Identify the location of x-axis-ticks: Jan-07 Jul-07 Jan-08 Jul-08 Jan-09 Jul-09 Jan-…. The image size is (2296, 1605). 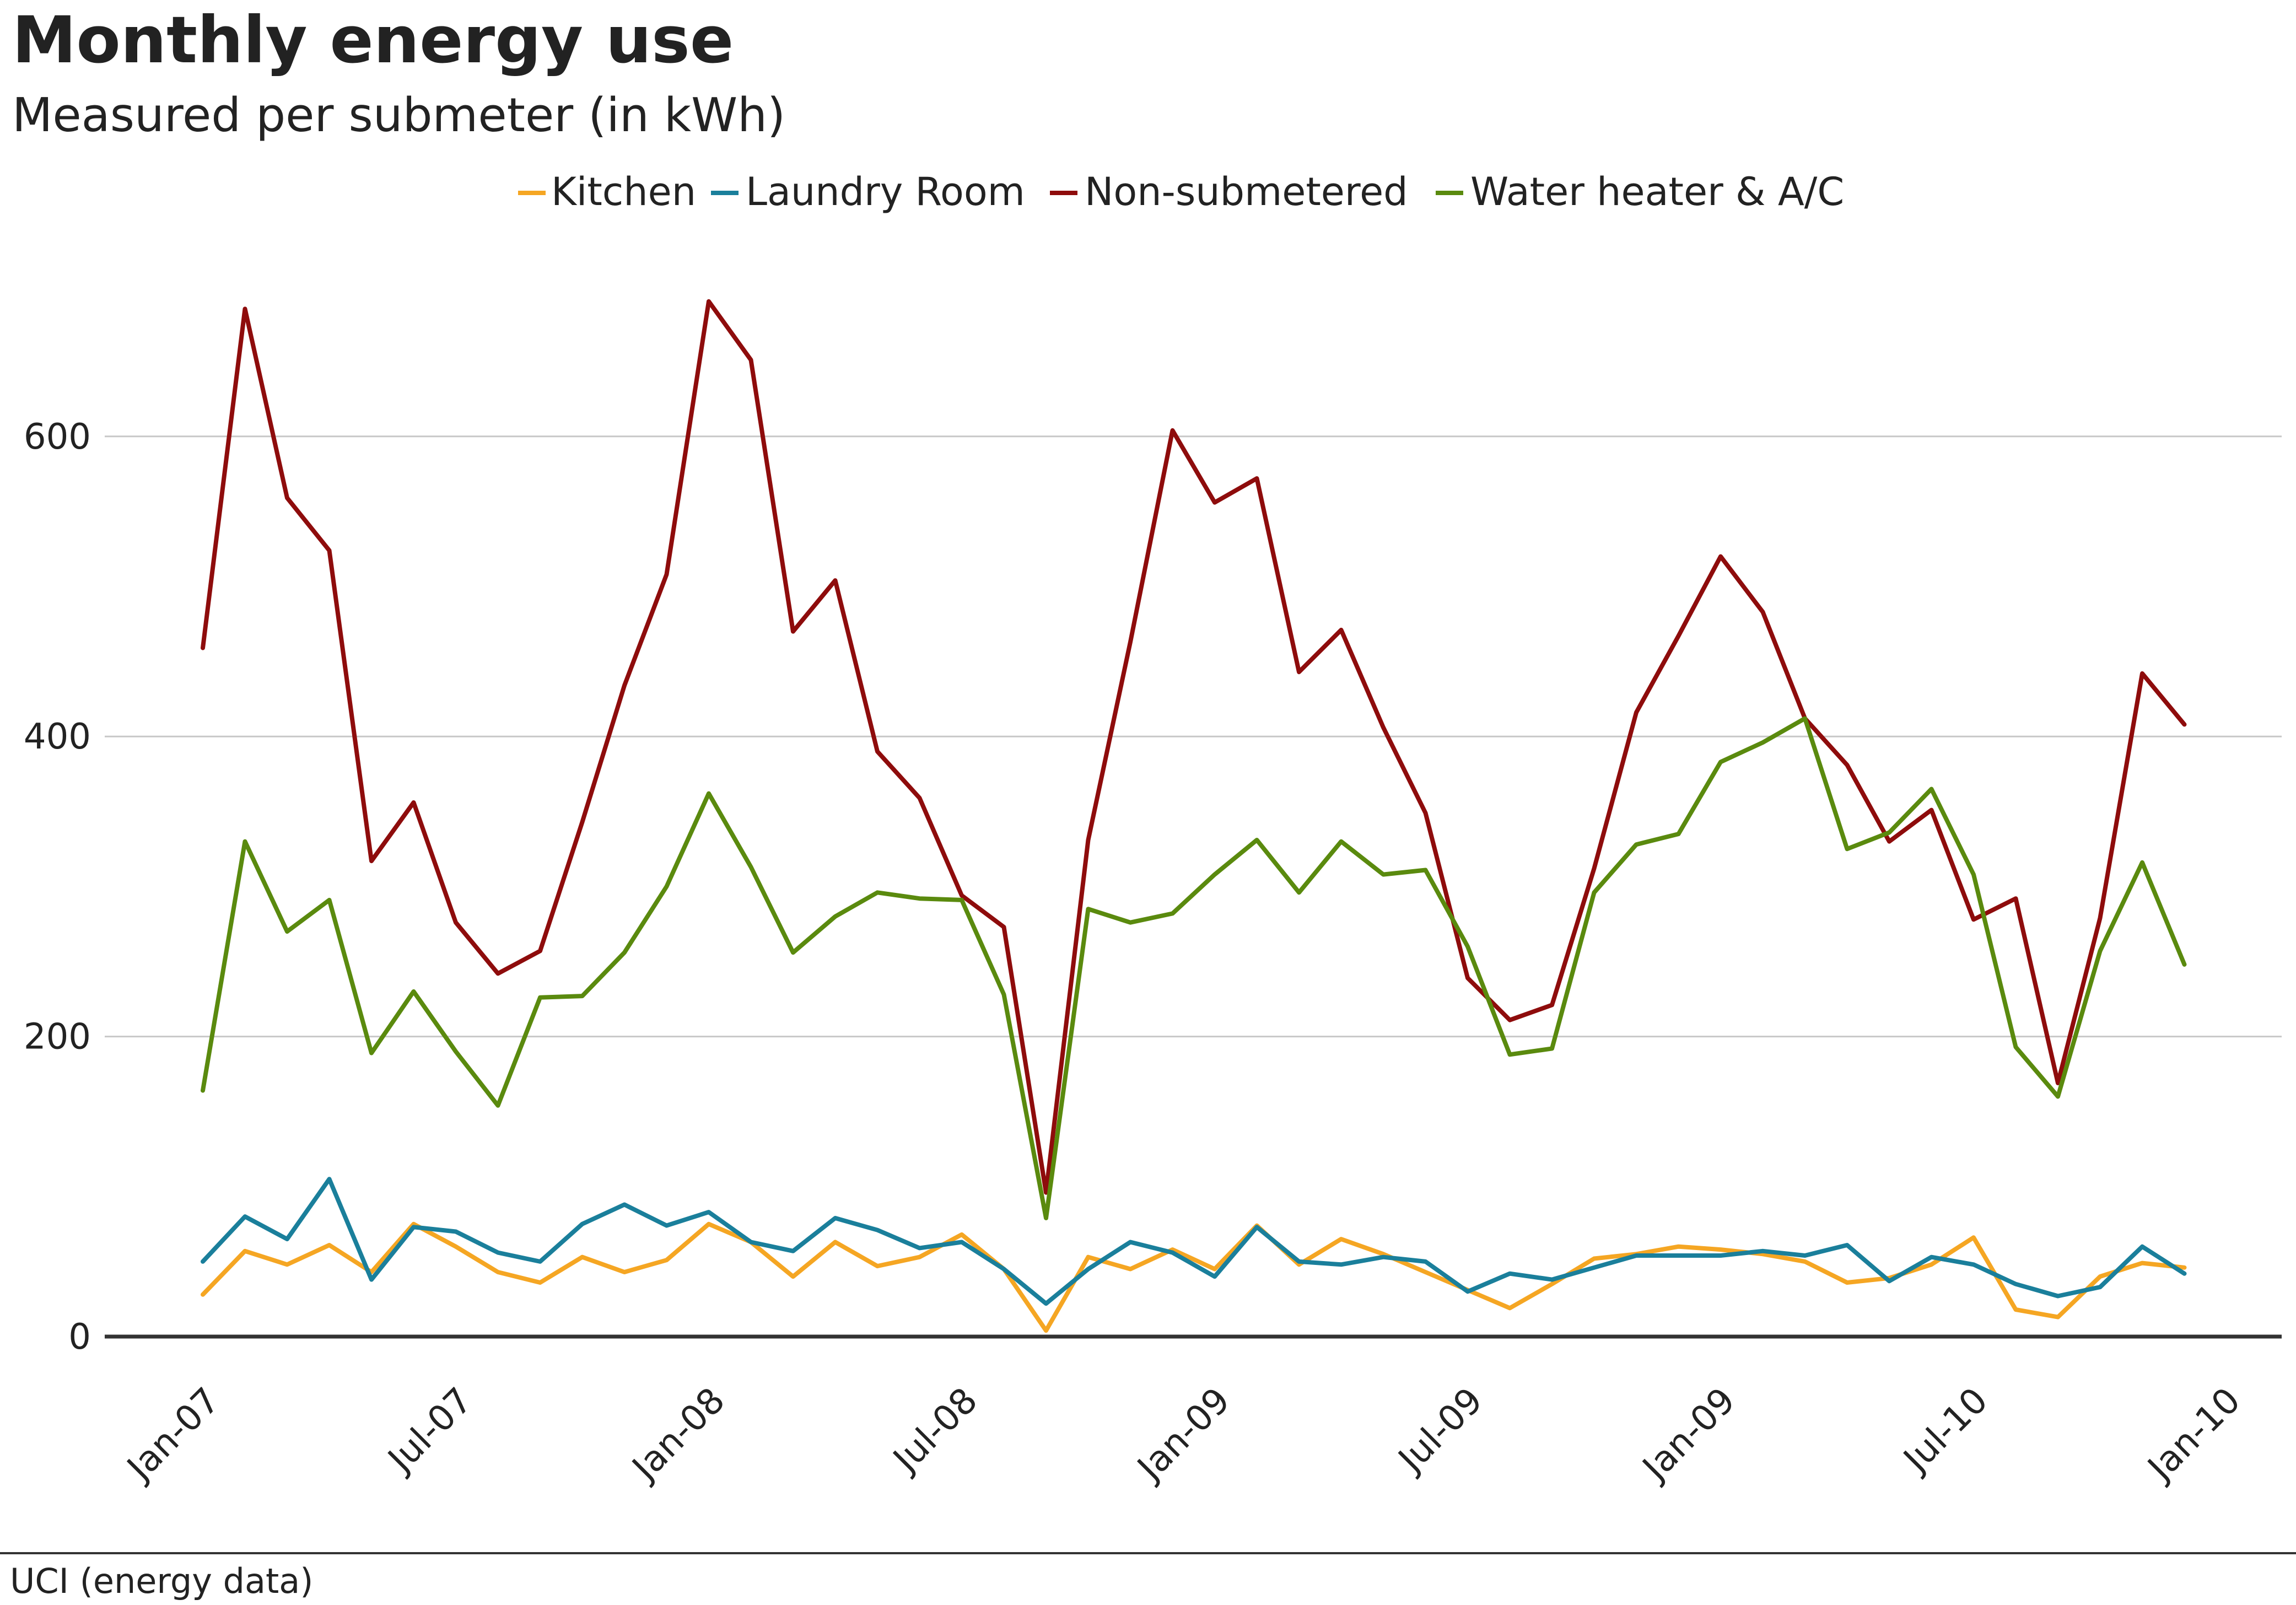
(1183, 1435).